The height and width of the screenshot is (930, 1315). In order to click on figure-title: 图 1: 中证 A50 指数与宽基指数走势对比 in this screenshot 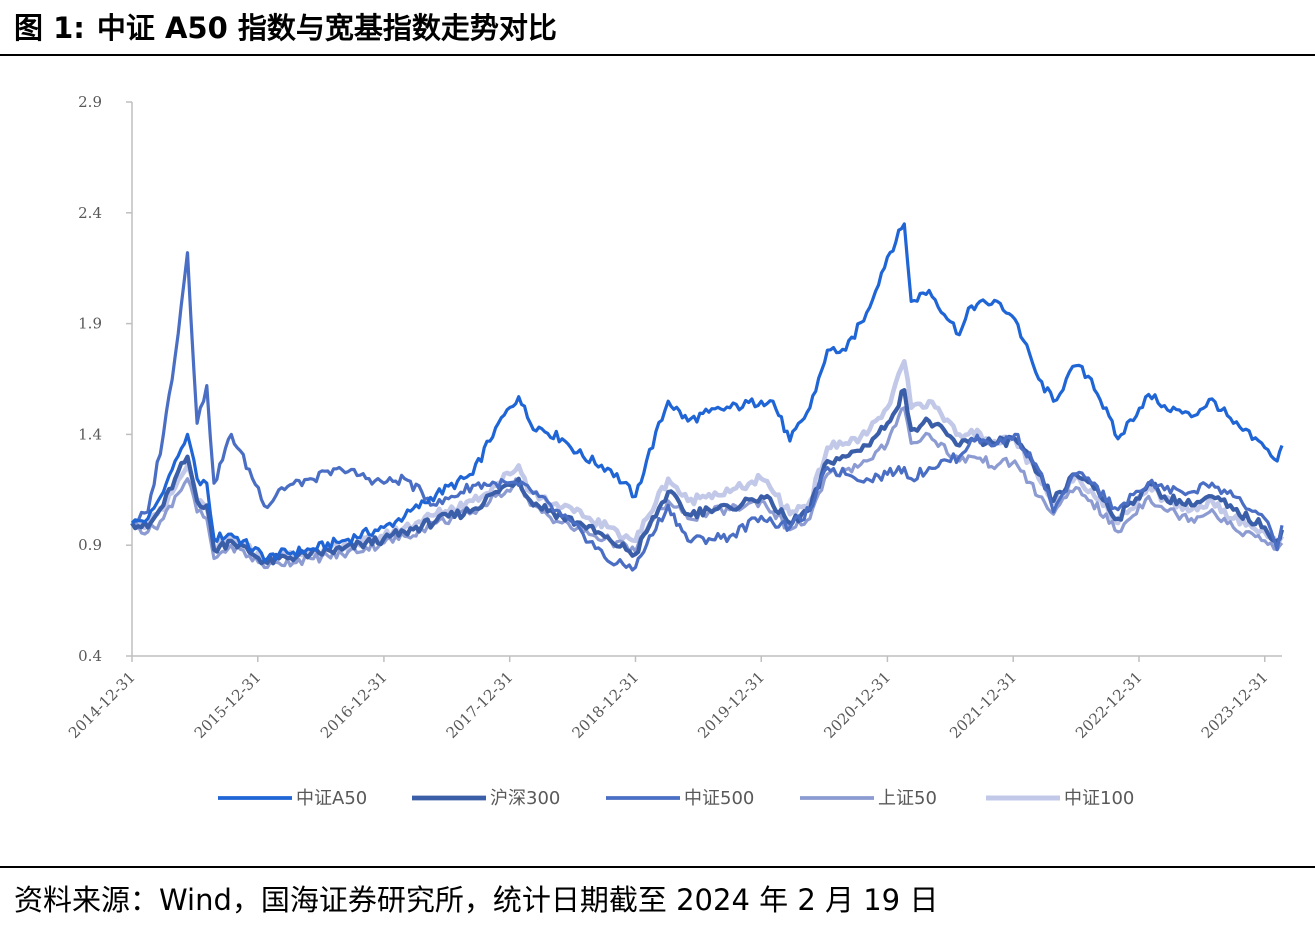, I will do `click(285, 28)`.